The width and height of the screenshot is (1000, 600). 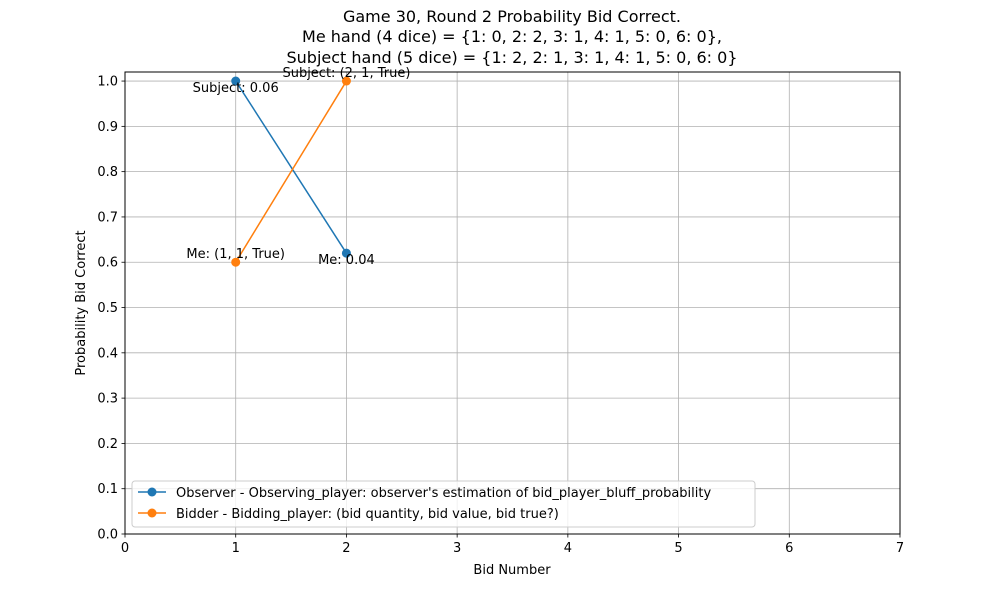 I want to click on y-tick-label: 0.7, so click(x=107, y=217).